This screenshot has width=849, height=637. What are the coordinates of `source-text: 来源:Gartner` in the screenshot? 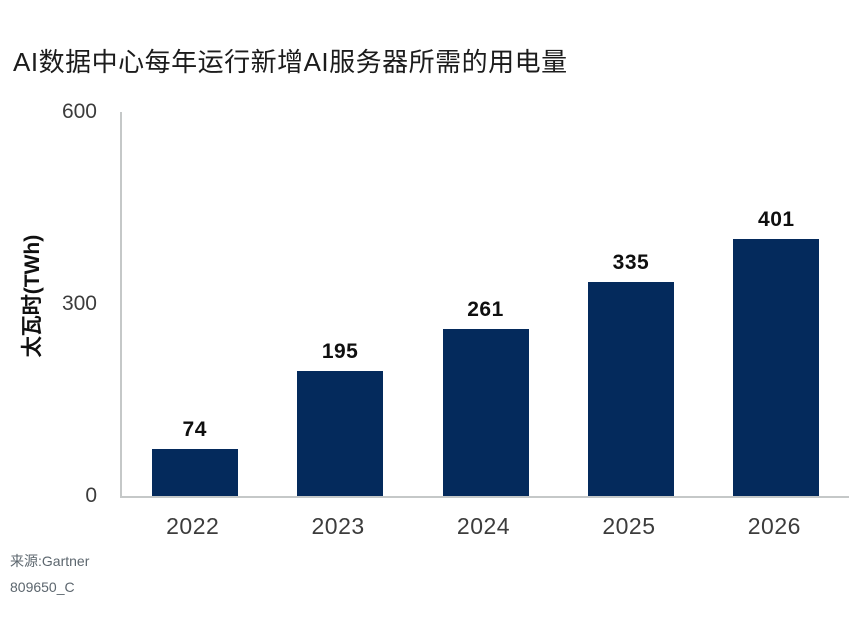 It's located at (50, 561).